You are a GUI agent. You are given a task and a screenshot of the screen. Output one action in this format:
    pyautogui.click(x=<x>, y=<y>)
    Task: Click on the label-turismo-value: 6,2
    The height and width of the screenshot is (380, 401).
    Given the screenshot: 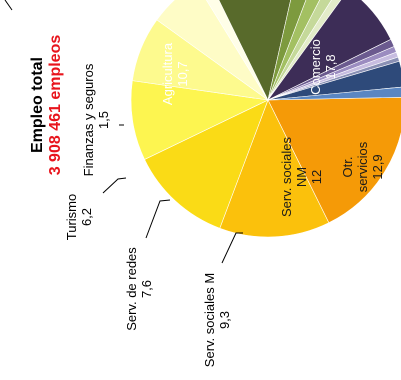 What is the action you would take?
    pyautogui.click(x=86, y=217)
    